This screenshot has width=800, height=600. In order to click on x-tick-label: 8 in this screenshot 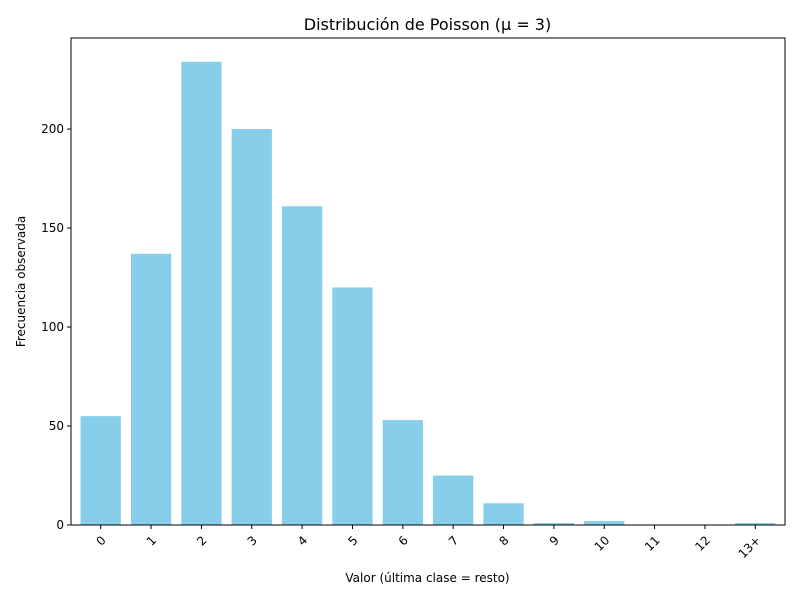, I will do `click(503, 540)`.